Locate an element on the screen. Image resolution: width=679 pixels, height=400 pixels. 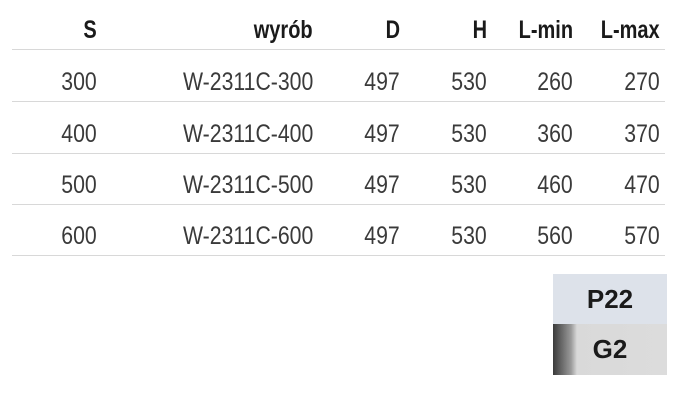
cell-s: 400 is located at coordinates (79, 134).